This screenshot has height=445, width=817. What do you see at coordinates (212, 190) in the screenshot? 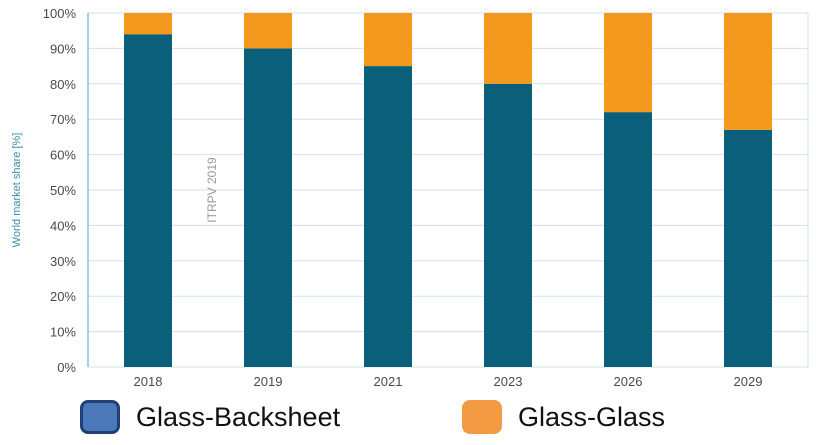
I see `watermark: ITRPV 2019` at bounding box center [212, 190].